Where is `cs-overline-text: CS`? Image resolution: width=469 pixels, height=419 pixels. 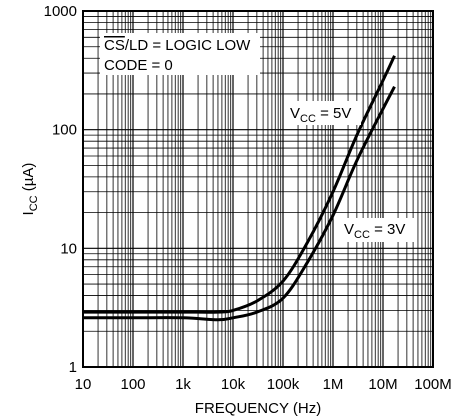 cs-overline-text: CS is located at coordinates (114, 45).